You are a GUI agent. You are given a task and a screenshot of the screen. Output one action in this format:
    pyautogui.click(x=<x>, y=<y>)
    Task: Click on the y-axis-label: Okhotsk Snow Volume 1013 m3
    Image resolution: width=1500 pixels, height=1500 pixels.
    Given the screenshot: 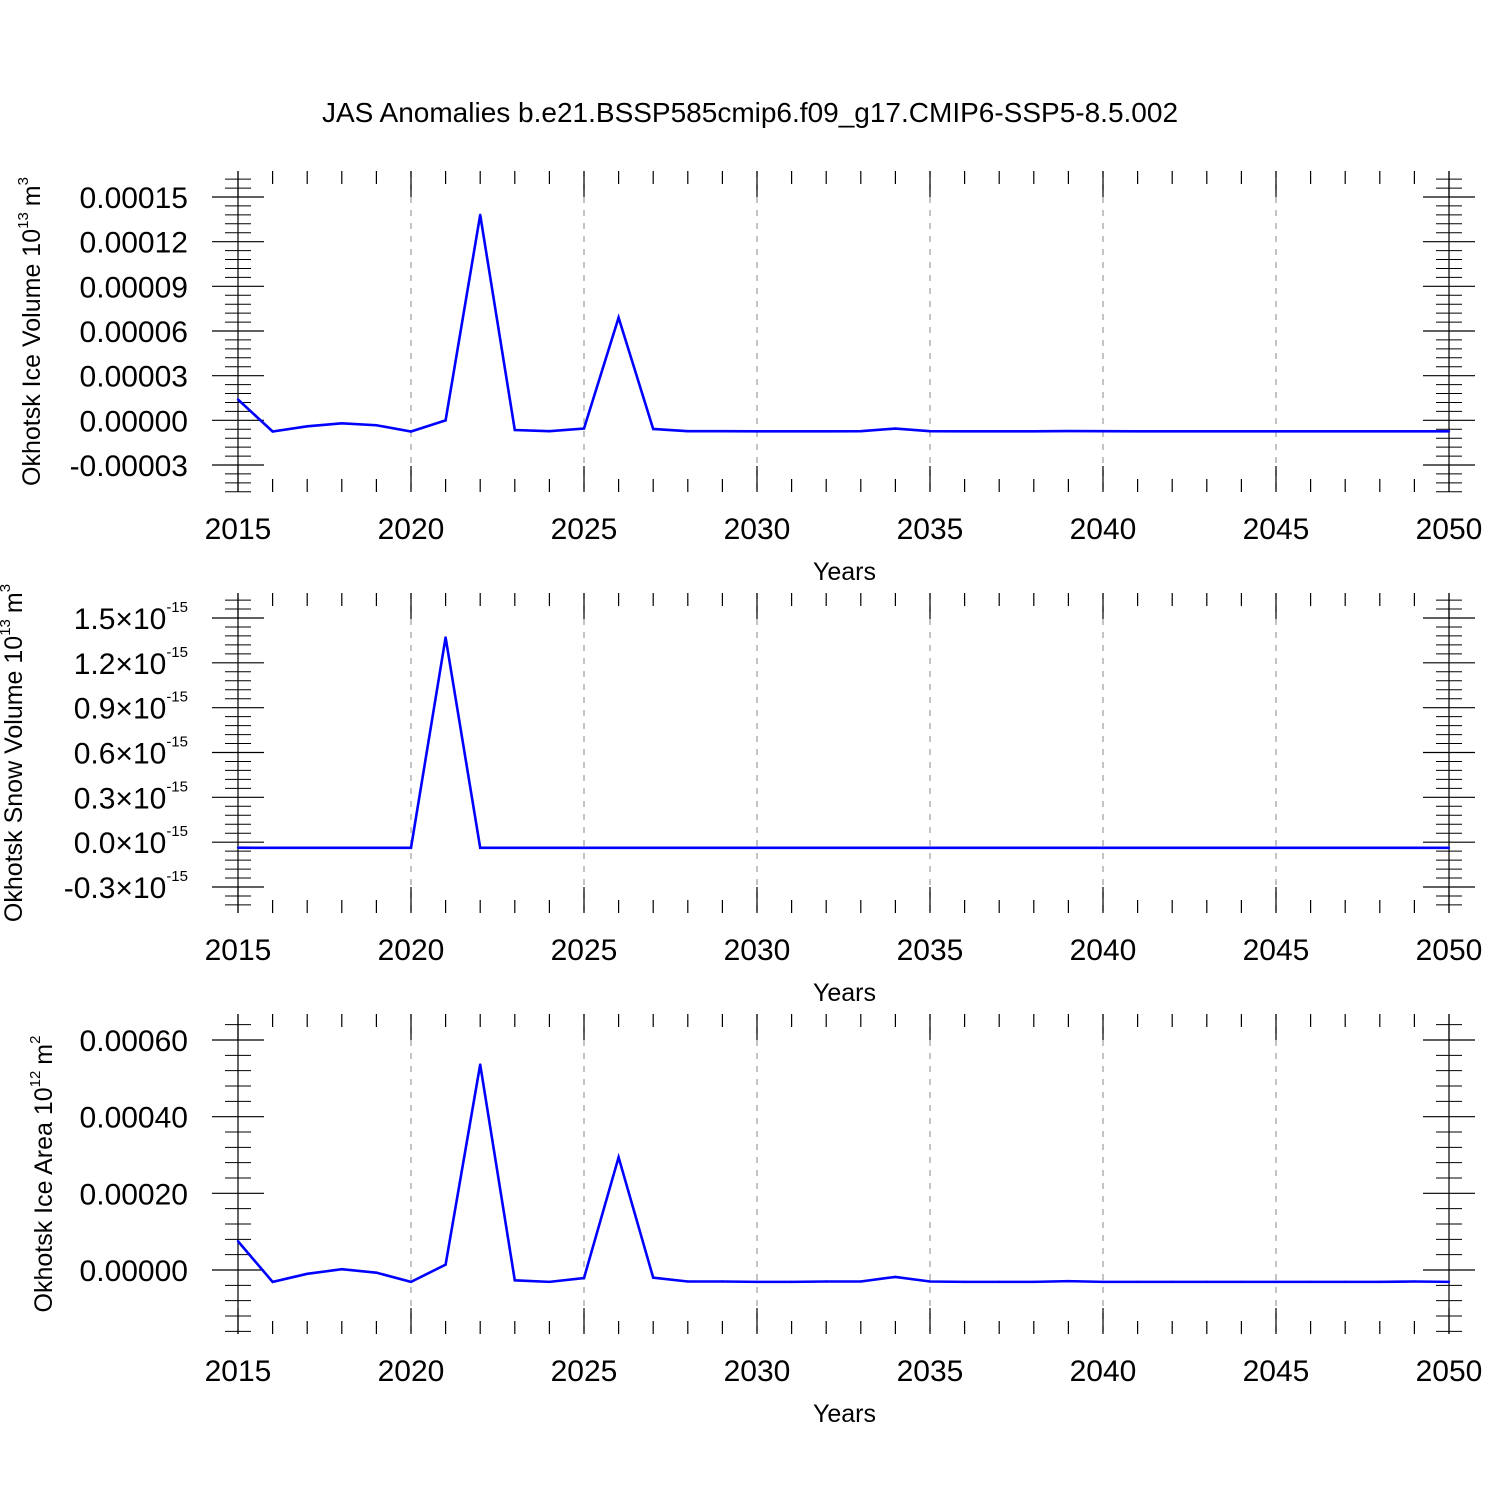 What is the action you would take?
    pyautogui.click(x=14, y=753)
    